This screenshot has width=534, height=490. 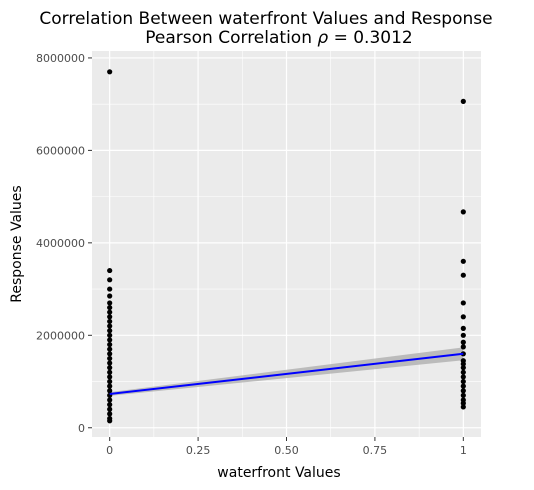 I want to click on x-tick-label: 0, so click(x=109, y=450).